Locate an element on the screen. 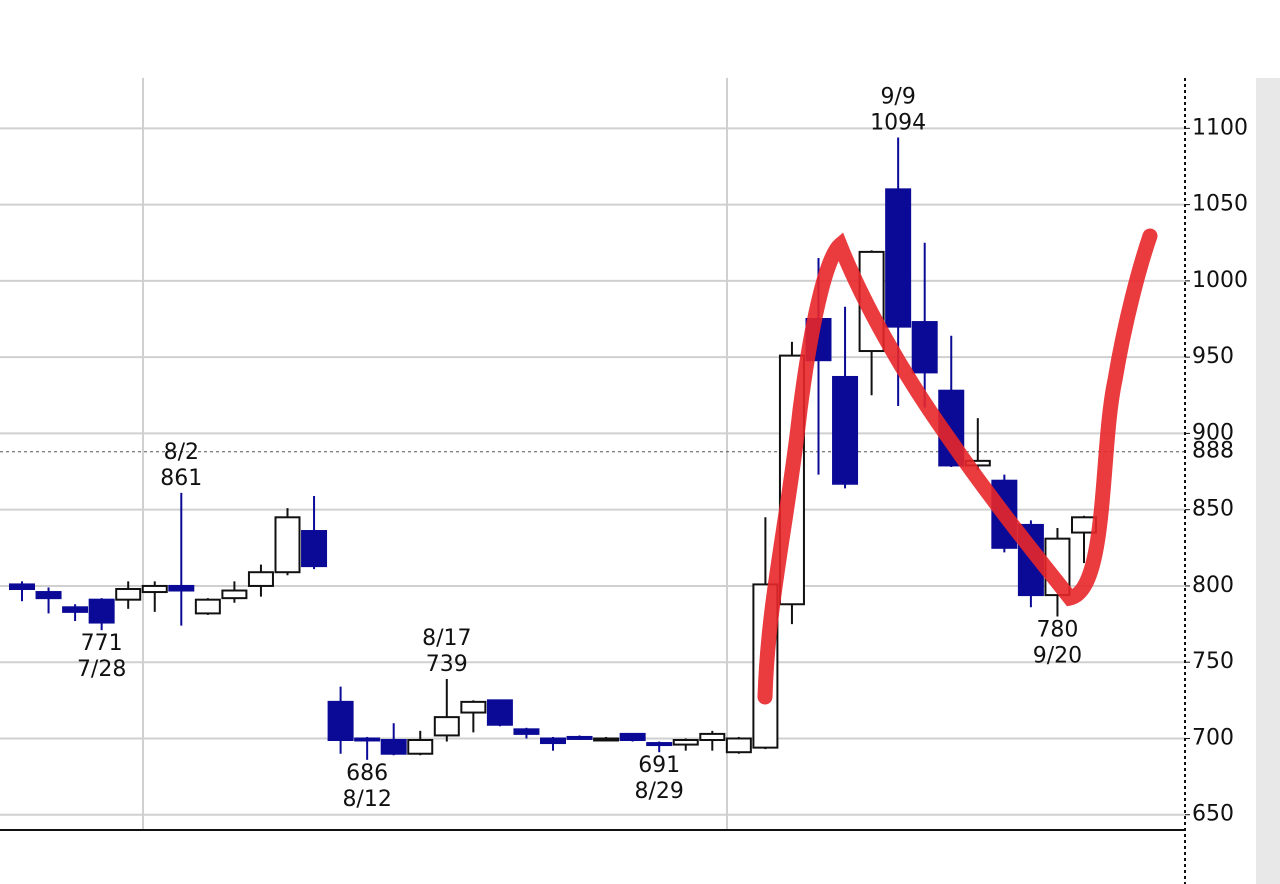 This screenshot has height=884, width=1280. annotation-value: 861 is located at coordinates (181, 478).